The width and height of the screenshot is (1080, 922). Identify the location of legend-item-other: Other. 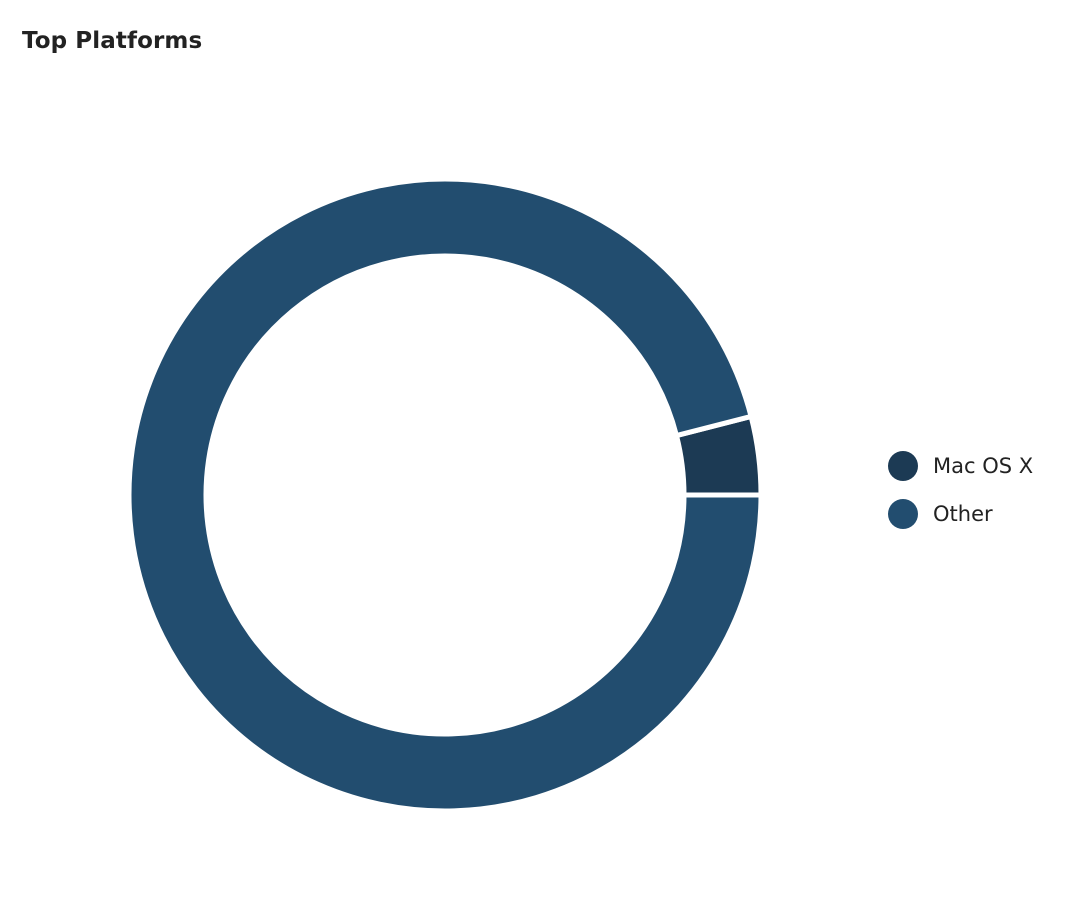
(960, 514).